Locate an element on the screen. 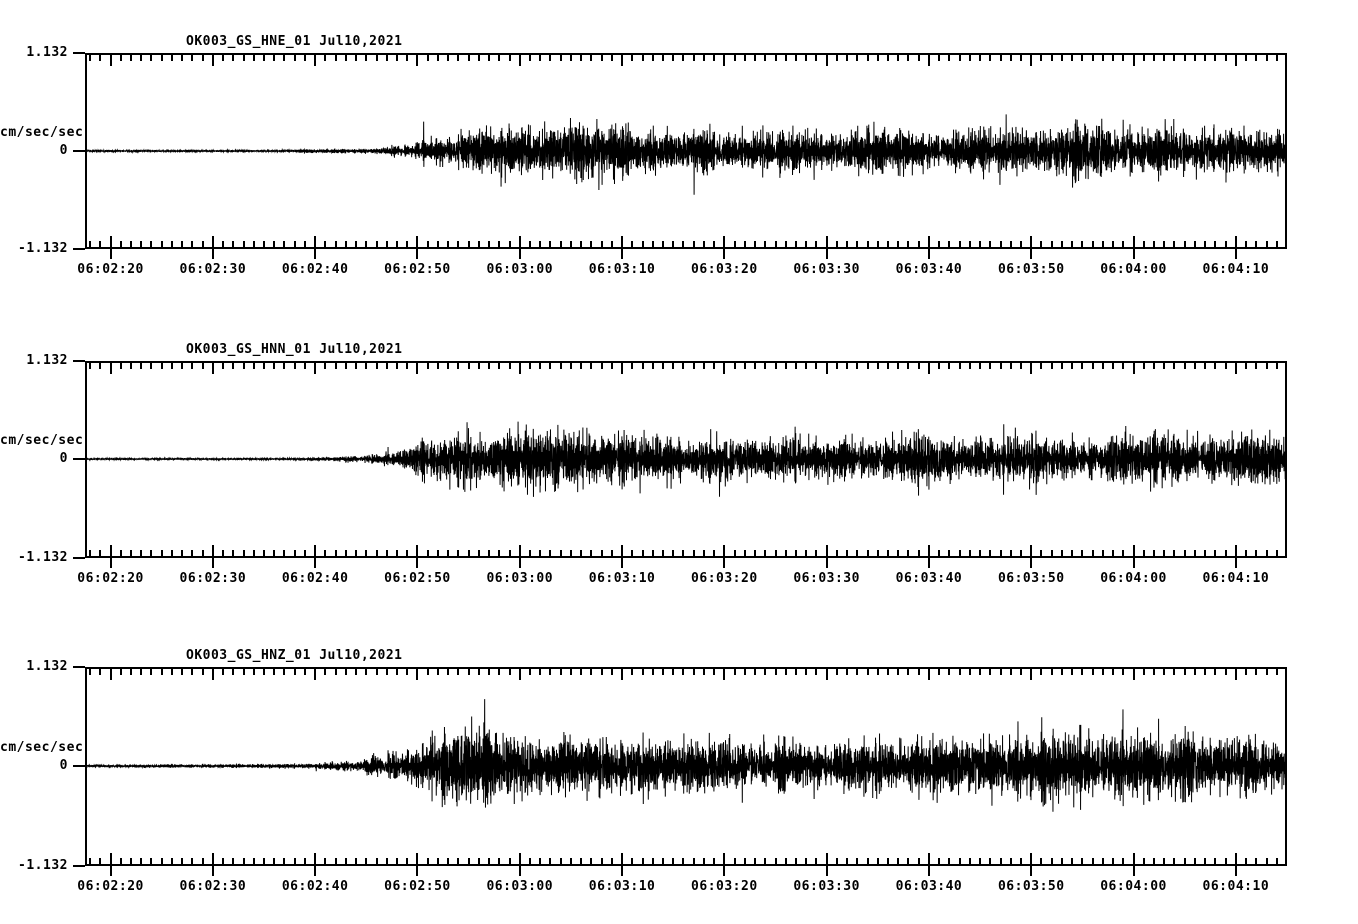 The width and height of the screenshot is (1358, 924). panel-hnn-xtick-label: 06:03:50 is located at coordinates (1031, 578).